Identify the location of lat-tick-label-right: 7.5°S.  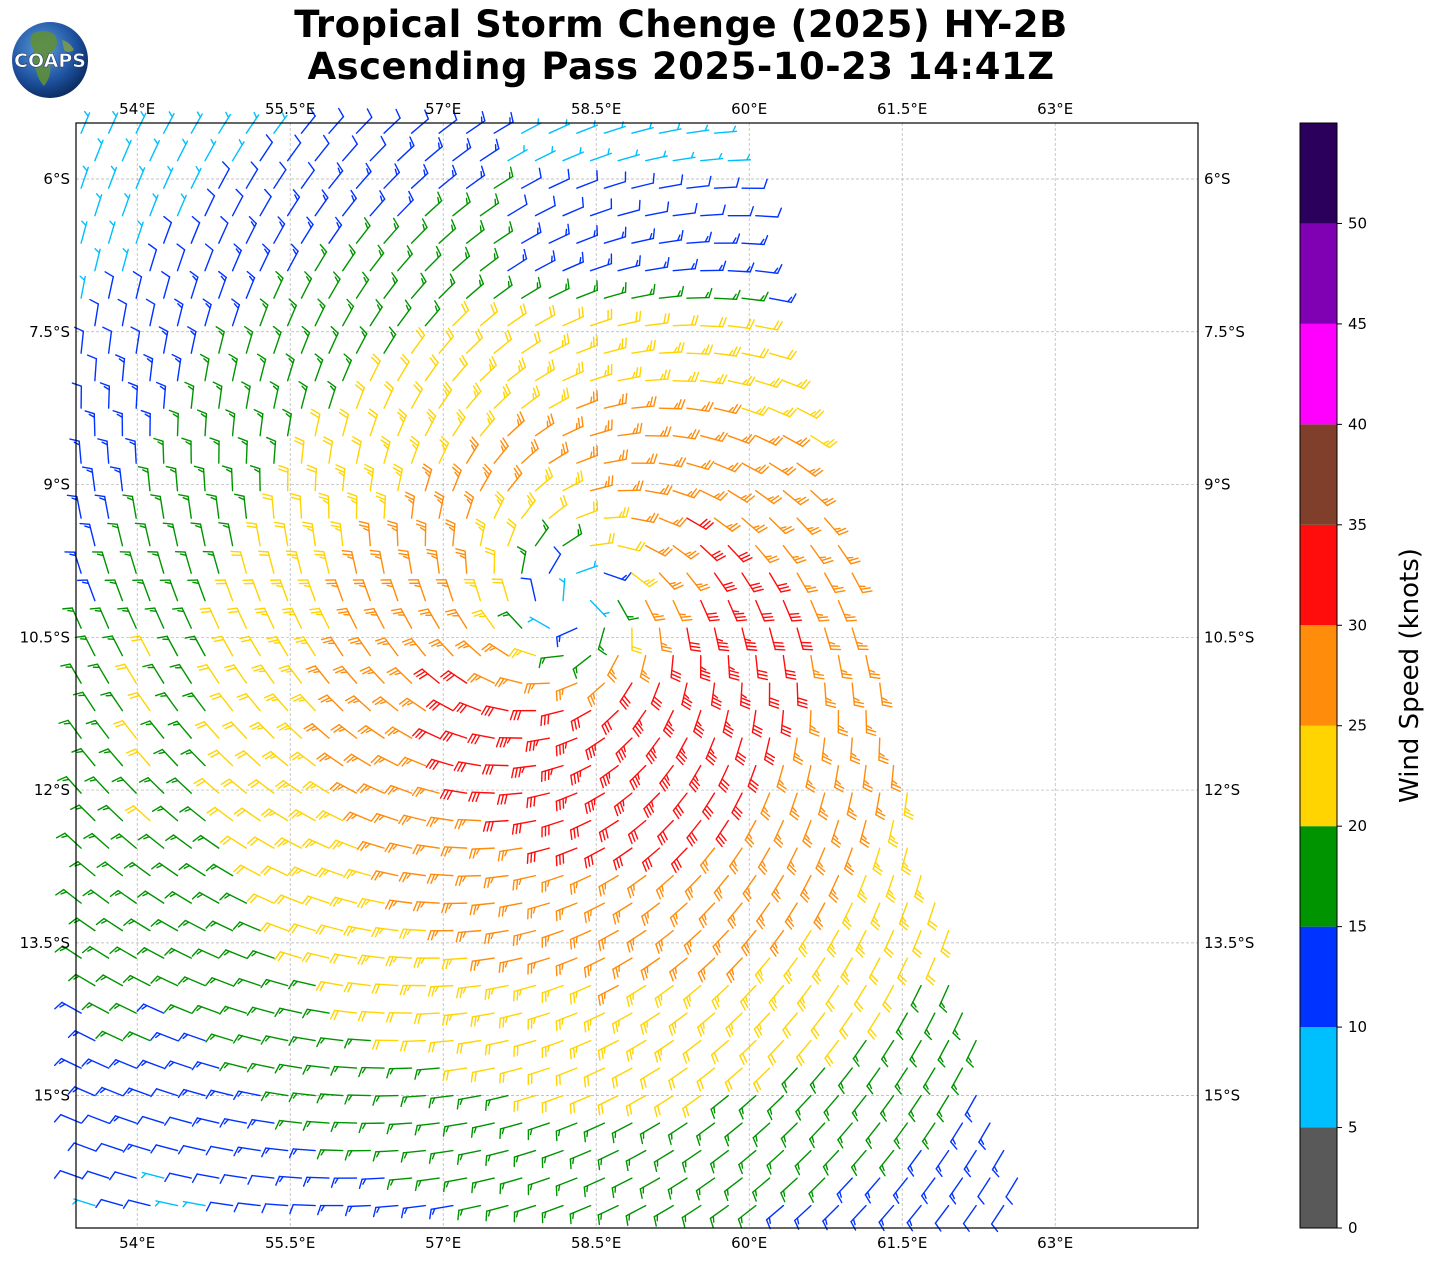
(1224, 332).